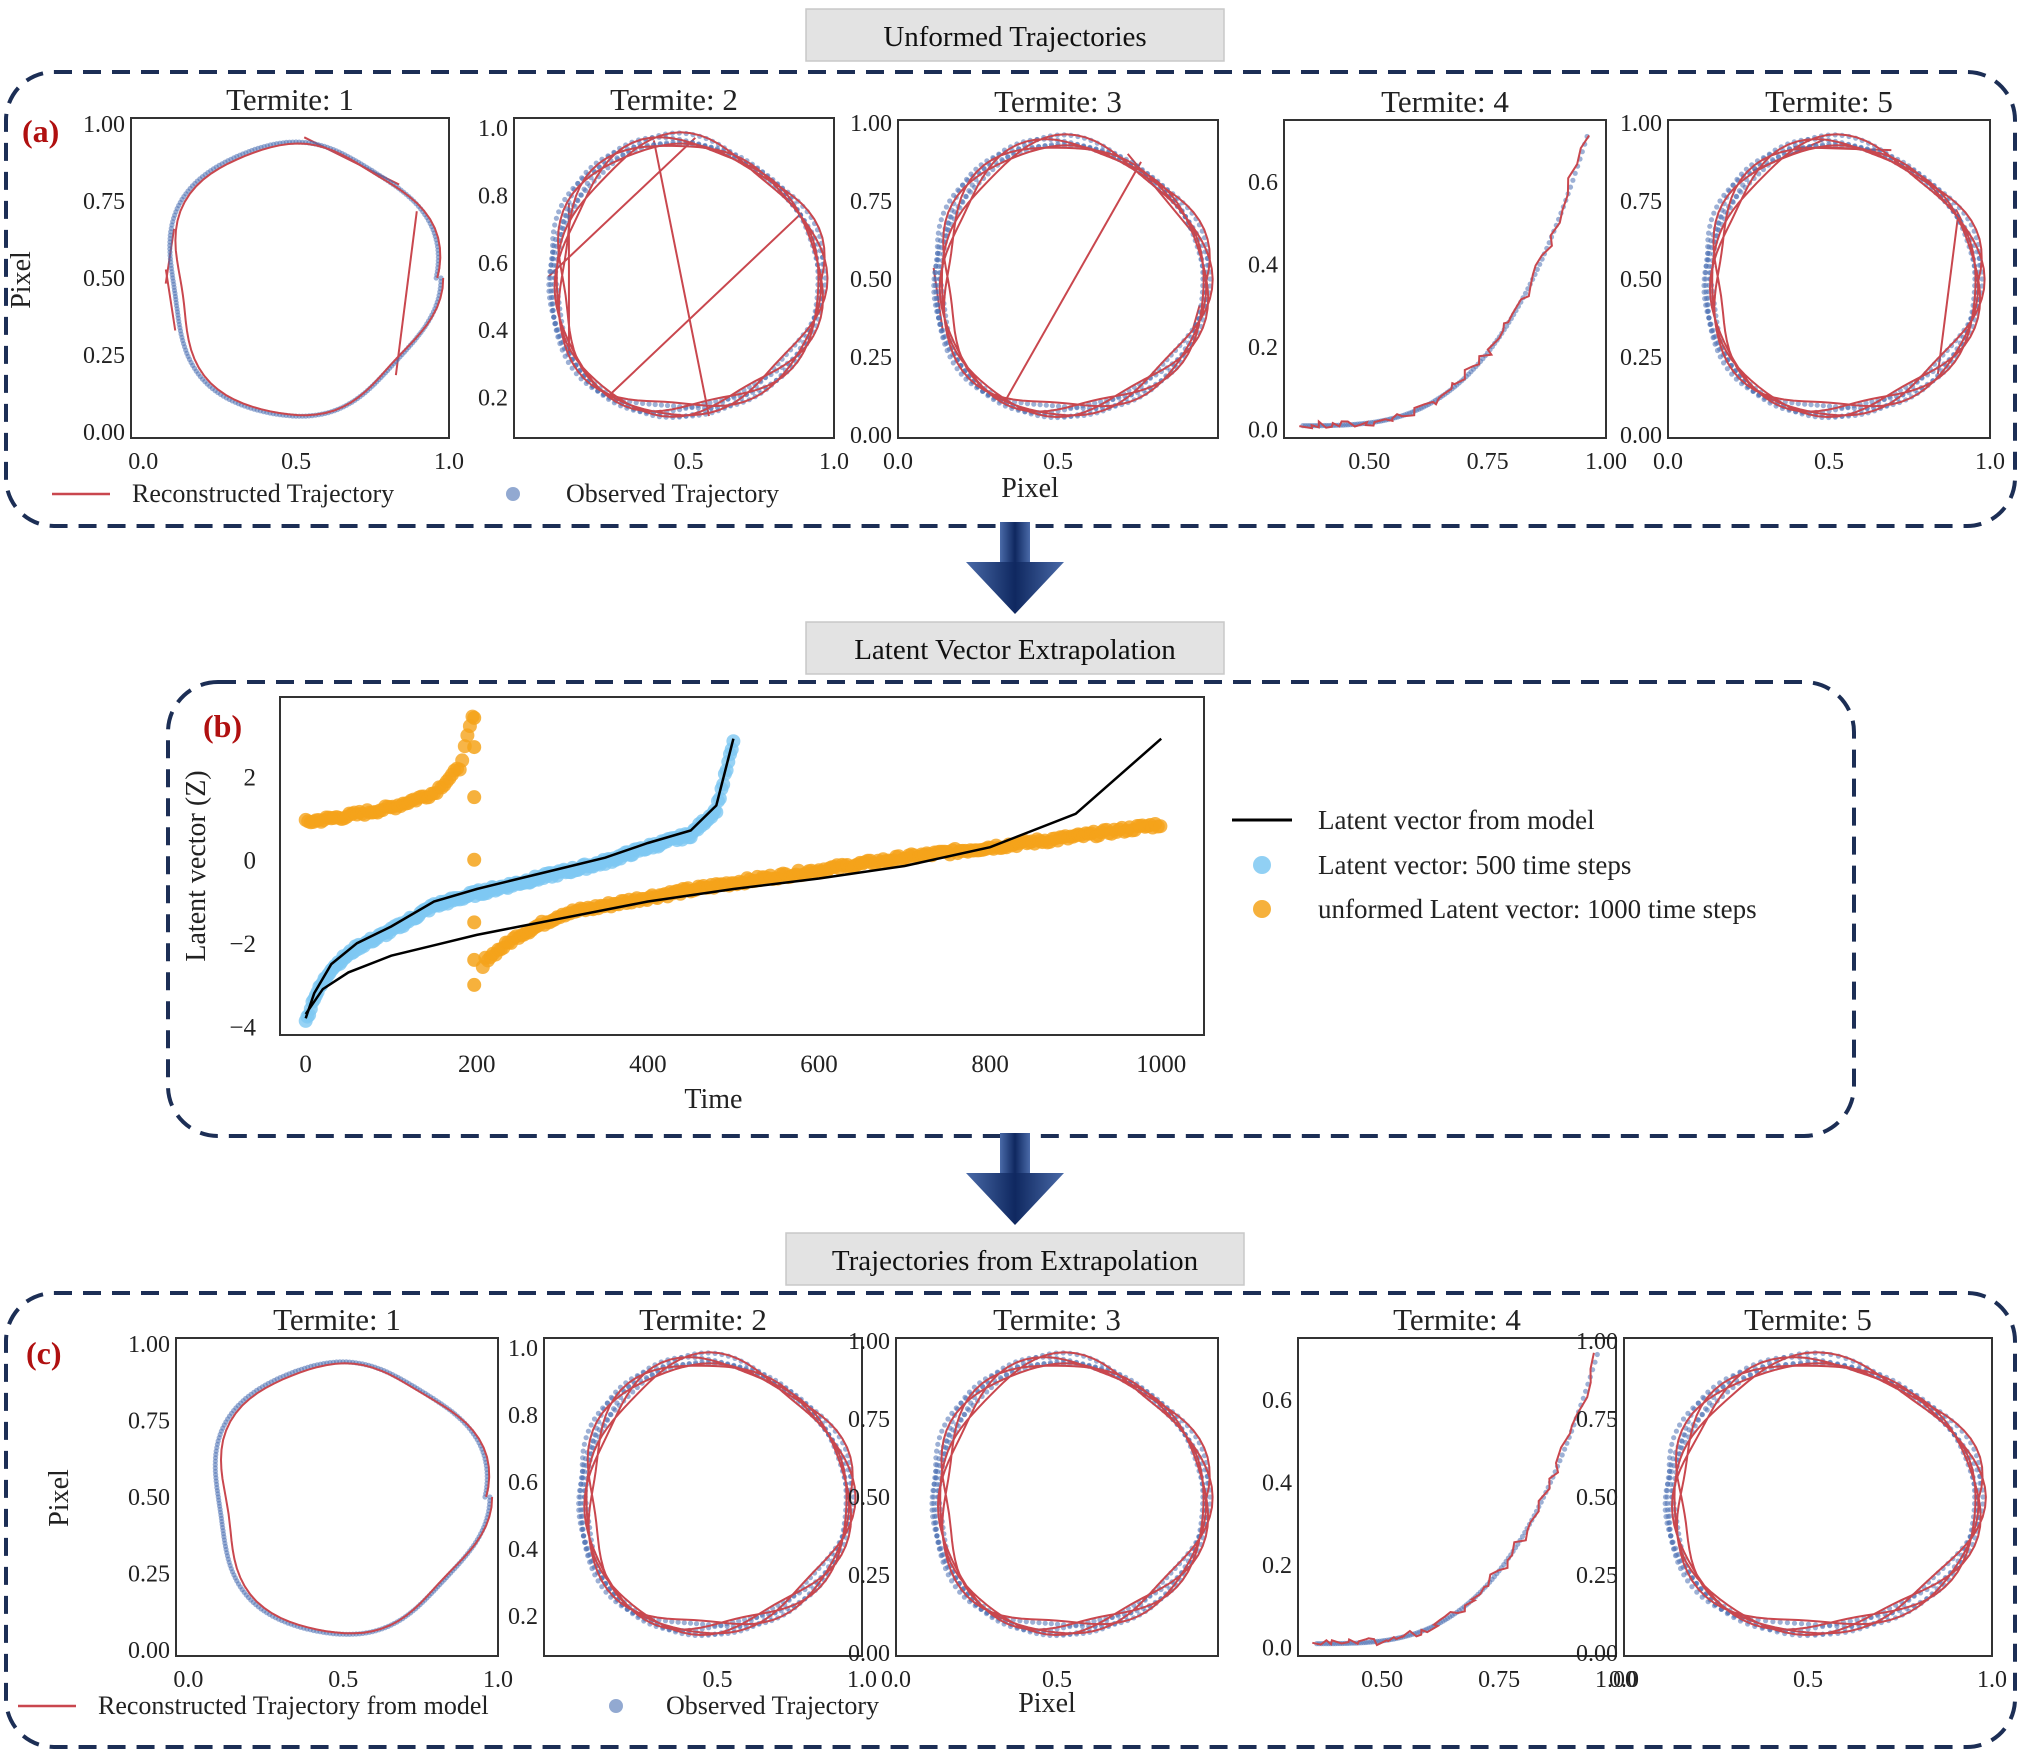  I want to click on panel-a-header-text: Unformed Trajectories, so click(1014, 37).